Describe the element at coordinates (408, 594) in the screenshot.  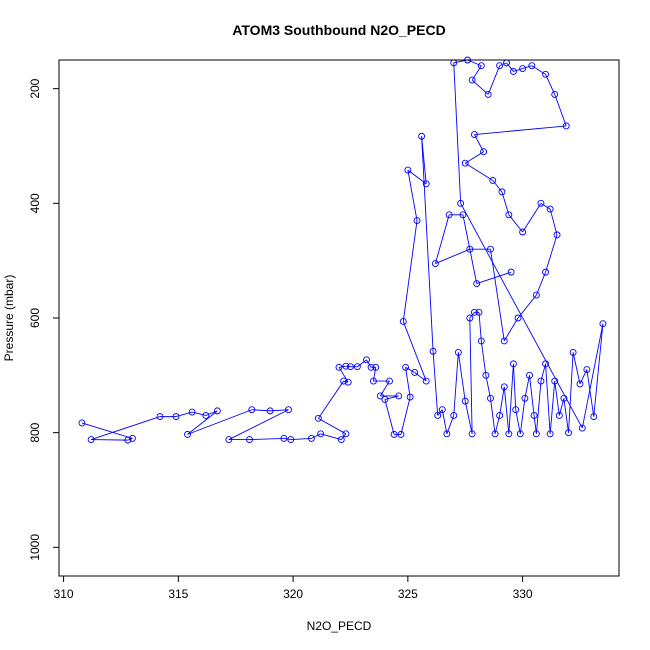
I see `x-tick-label: 325` at that location.